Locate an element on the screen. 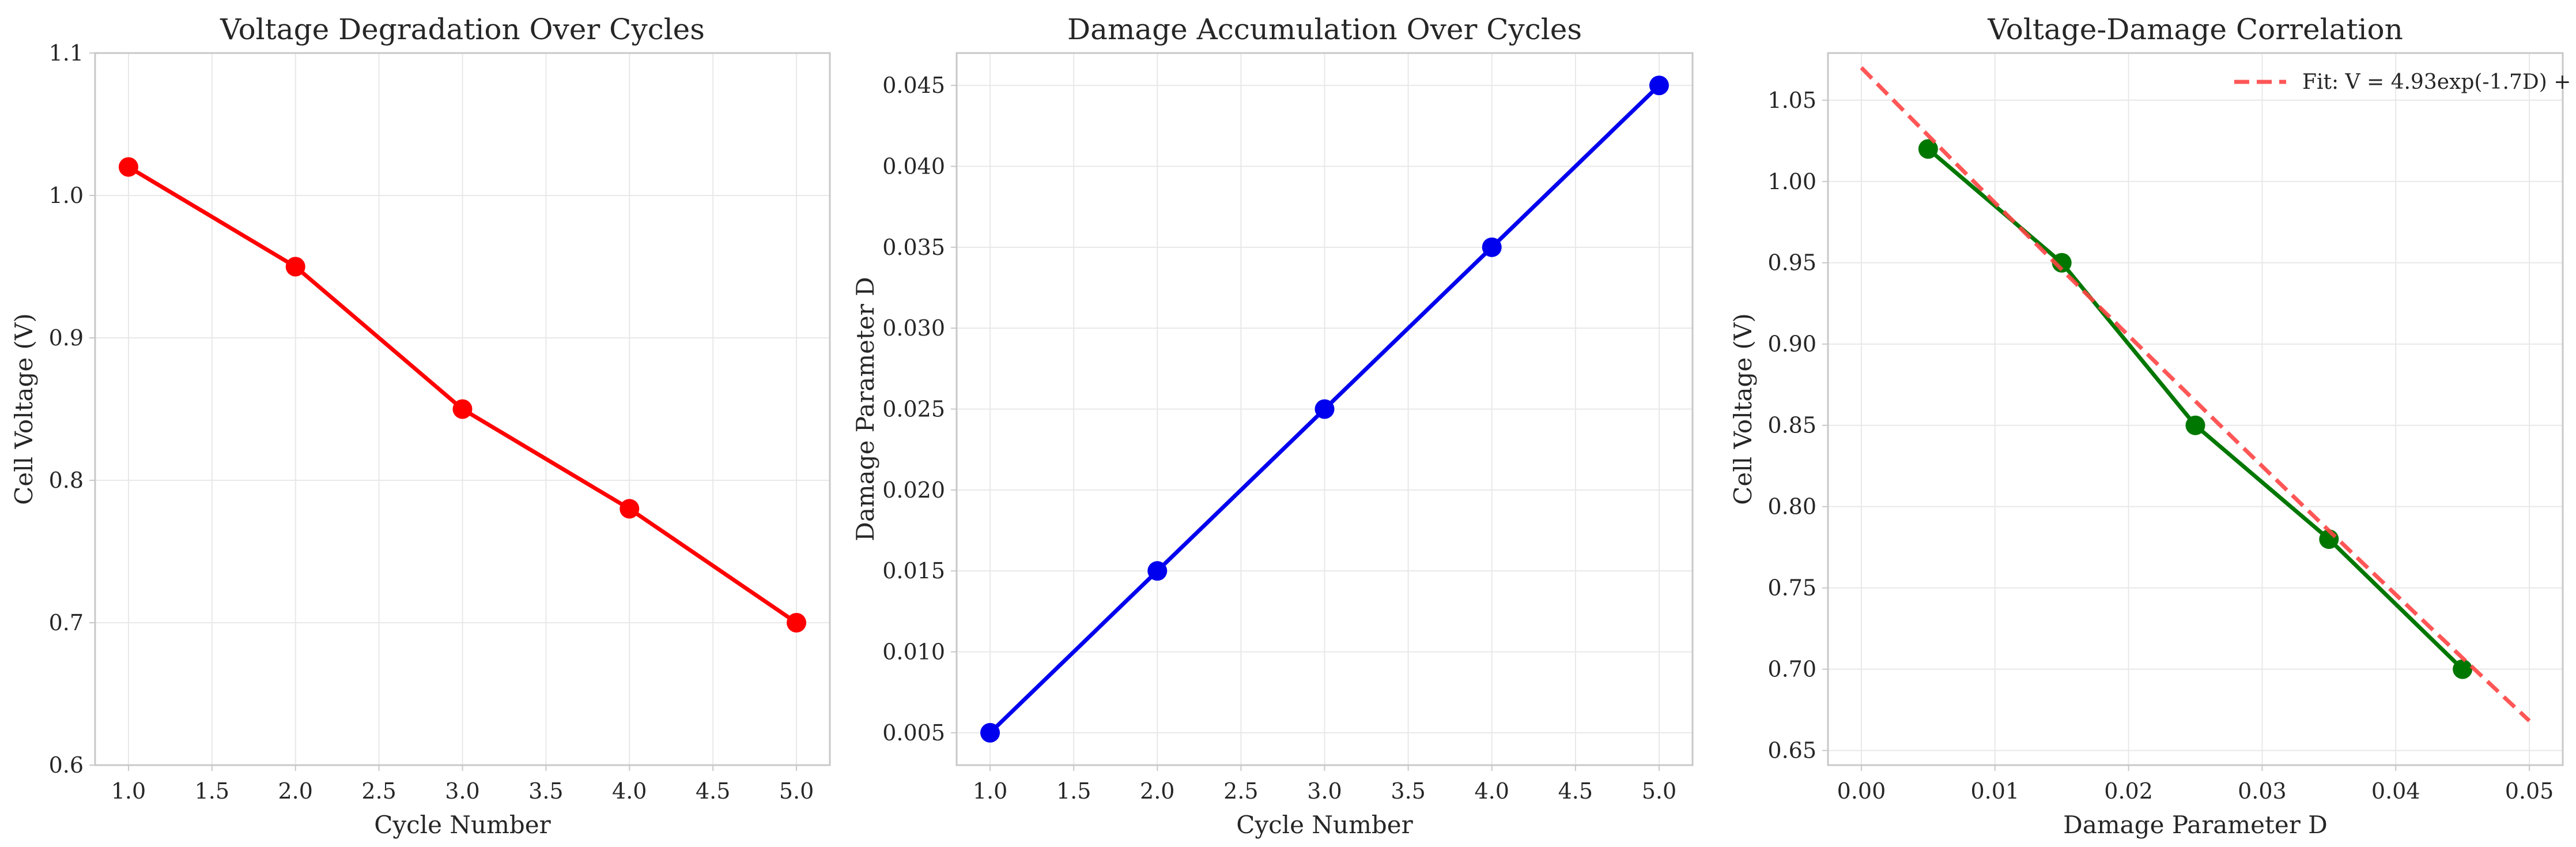 The height and width of the screenshot is (847, 2576). x-tick-label: 0.01 is located at coordinates (1994, 791).